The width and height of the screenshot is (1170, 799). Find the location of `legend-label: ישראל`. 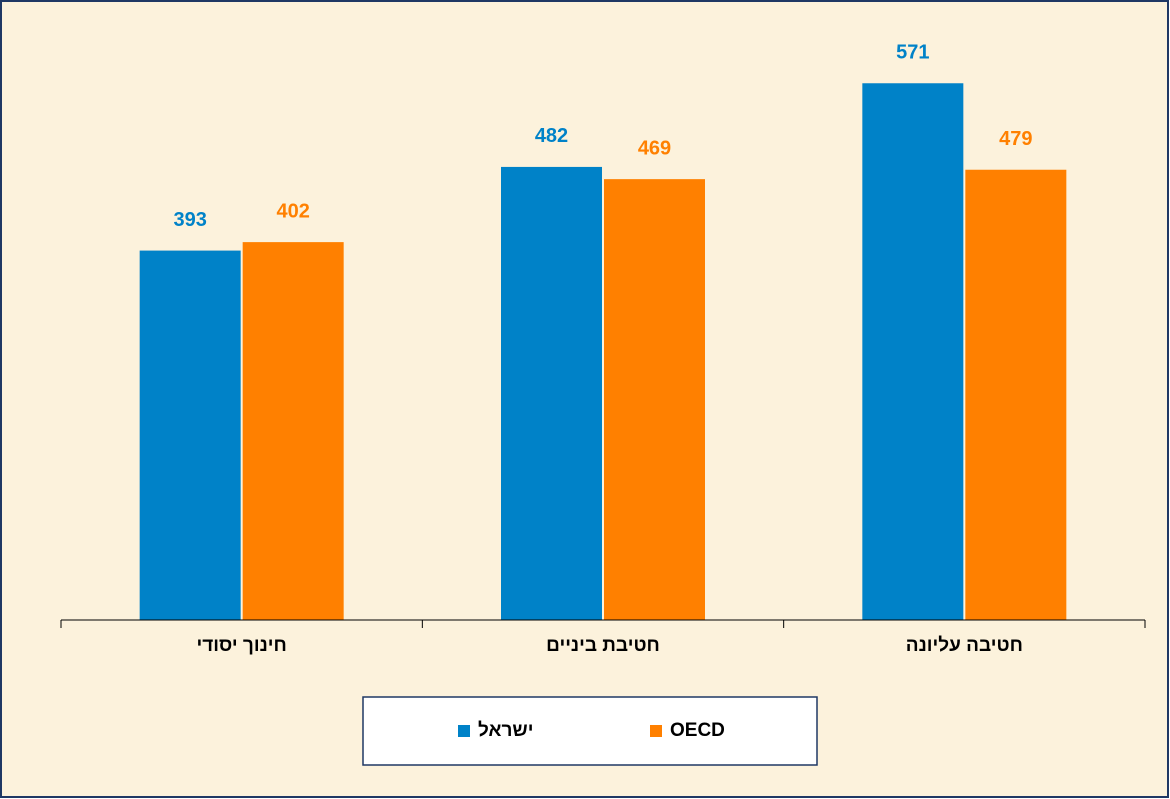

legend-label: ישראל is located at coordinates (505, 730).